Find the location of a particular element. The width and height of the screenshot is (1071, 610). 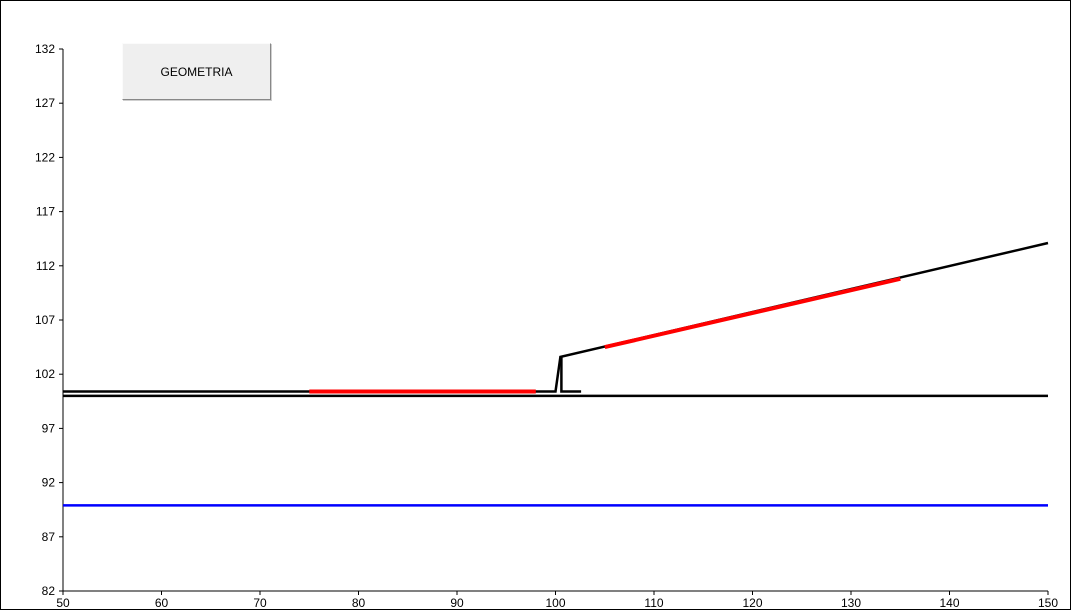

x-tick-label: 130 is located at coordinates (851, 602).